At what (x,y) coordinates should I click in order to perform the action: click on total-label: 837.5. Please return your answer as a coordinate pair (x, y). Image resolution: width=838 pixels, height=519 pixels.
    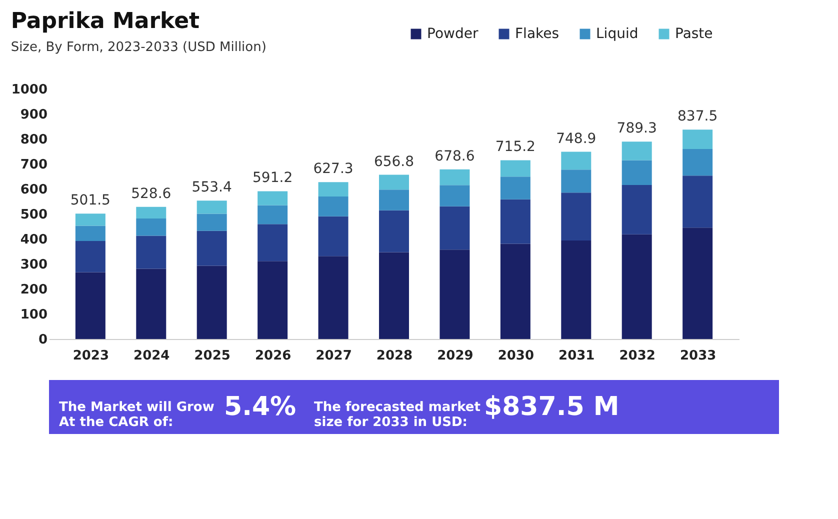
    Looking at the image, I should click on (698, 116).